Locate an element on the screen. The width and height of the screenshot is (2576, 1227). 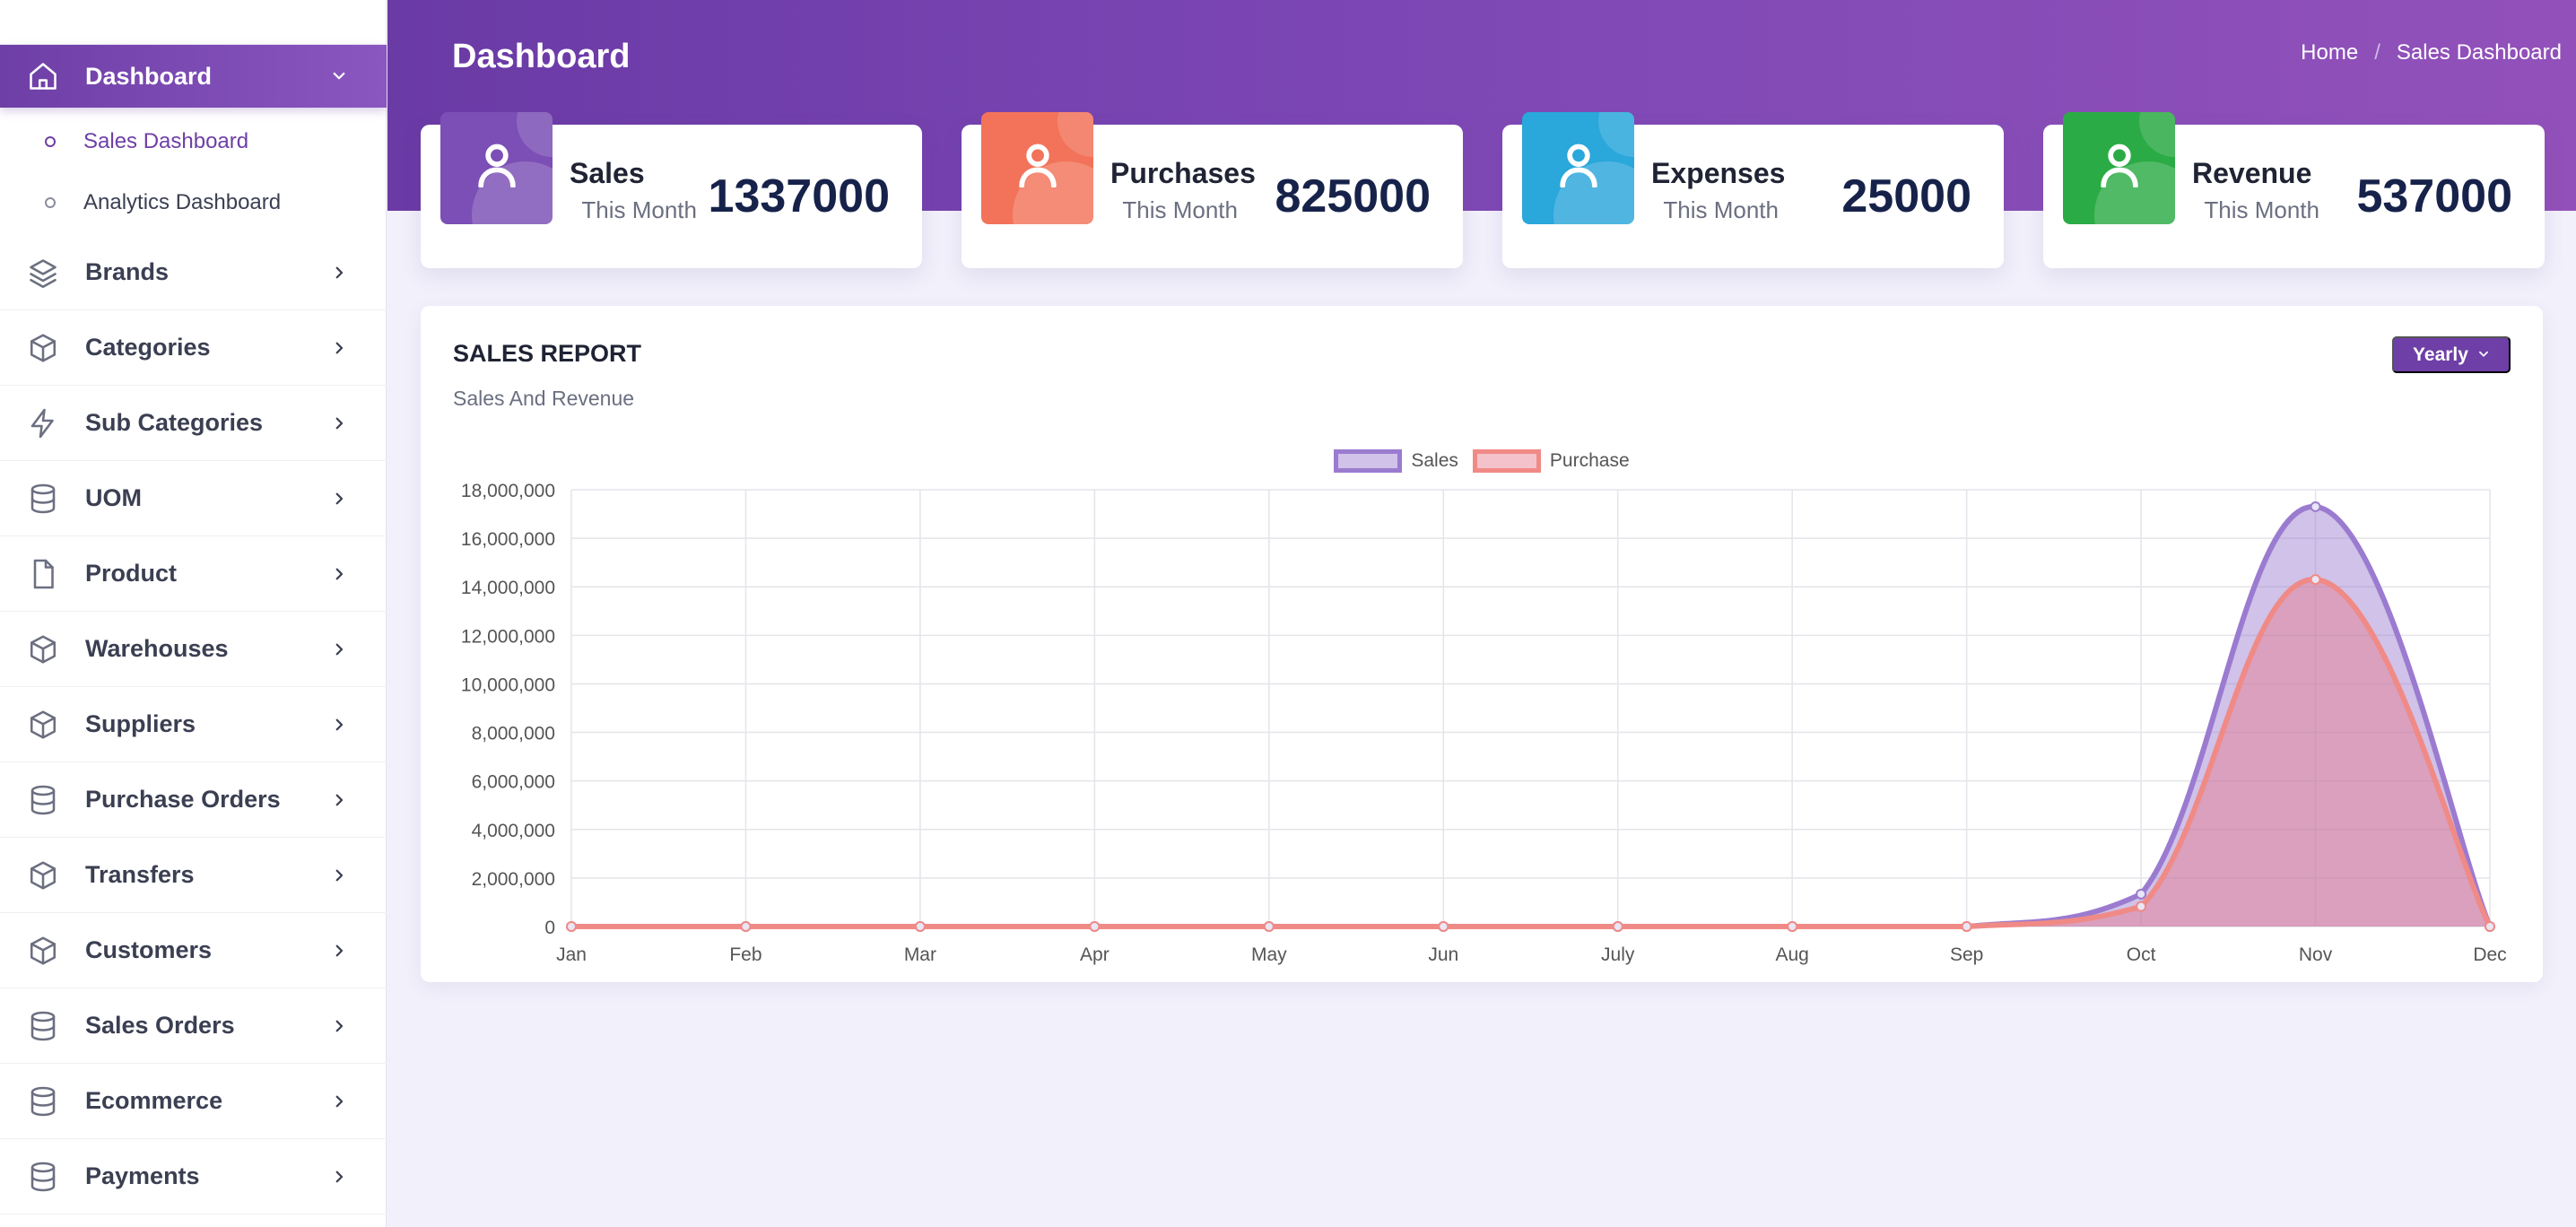
sidebar-item-ecommerce: Ecommerce is located at coordinates (193, 1101).